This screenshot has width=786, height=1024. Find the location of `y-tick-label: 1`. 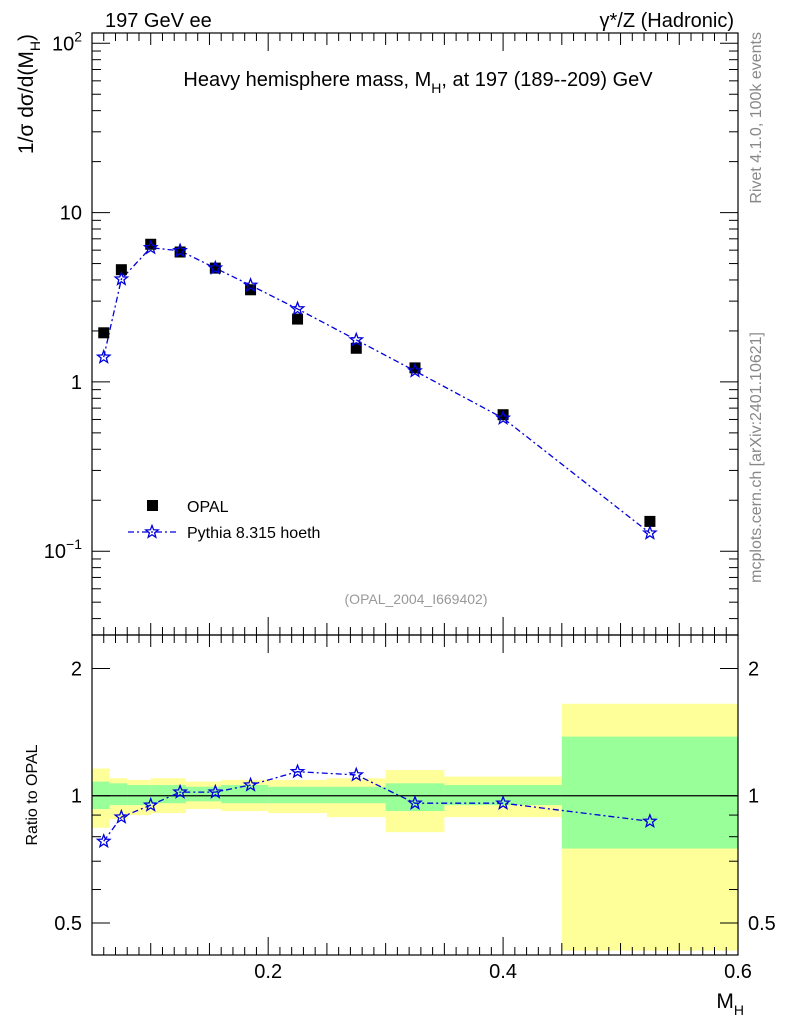

y-tick-label: 1 is located at coordinates (76, 383).